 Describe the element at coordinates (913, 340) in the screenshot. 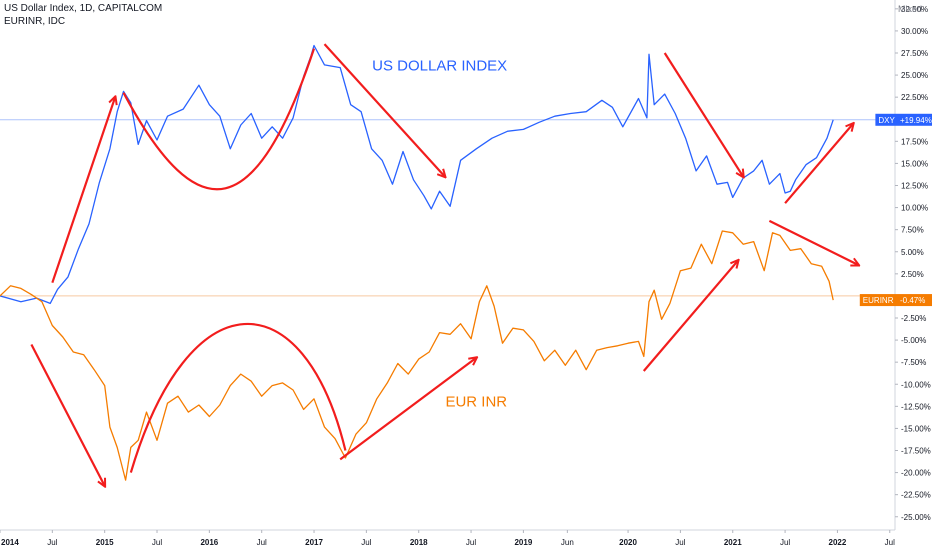

I see `y-tick-label: -5.00%` at that location.